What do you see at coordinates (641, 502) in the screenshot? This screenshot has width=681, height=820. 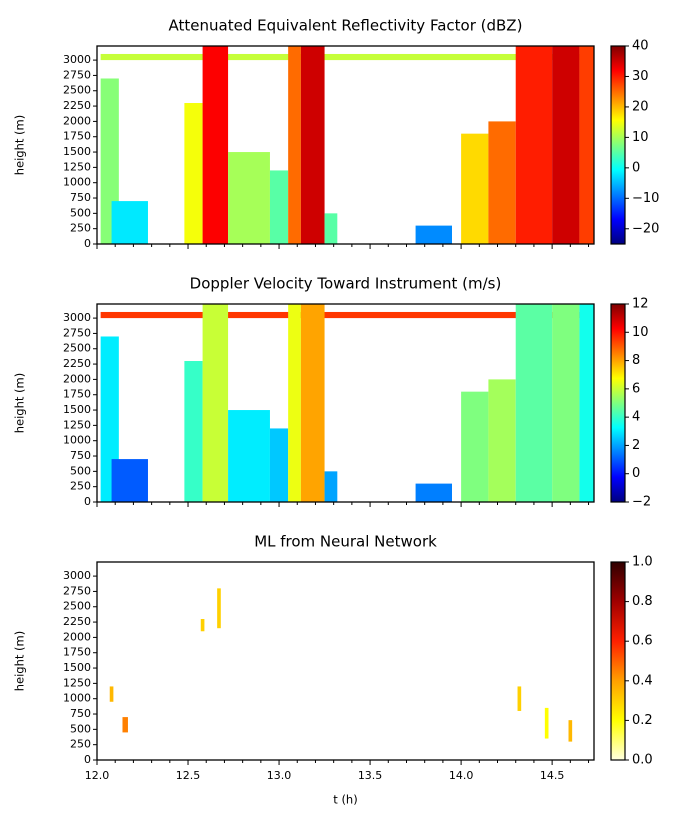 I see `colorbar-tick-label: −2` at bounding box center [641, 502].